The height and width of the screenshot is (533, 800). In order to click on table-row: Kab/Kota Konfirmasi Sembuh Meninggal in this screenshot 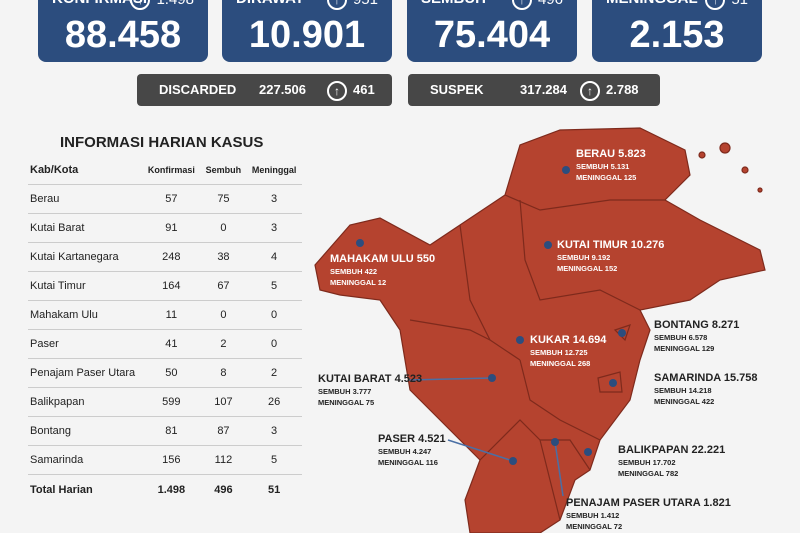, I will do `click(165, 170)`.